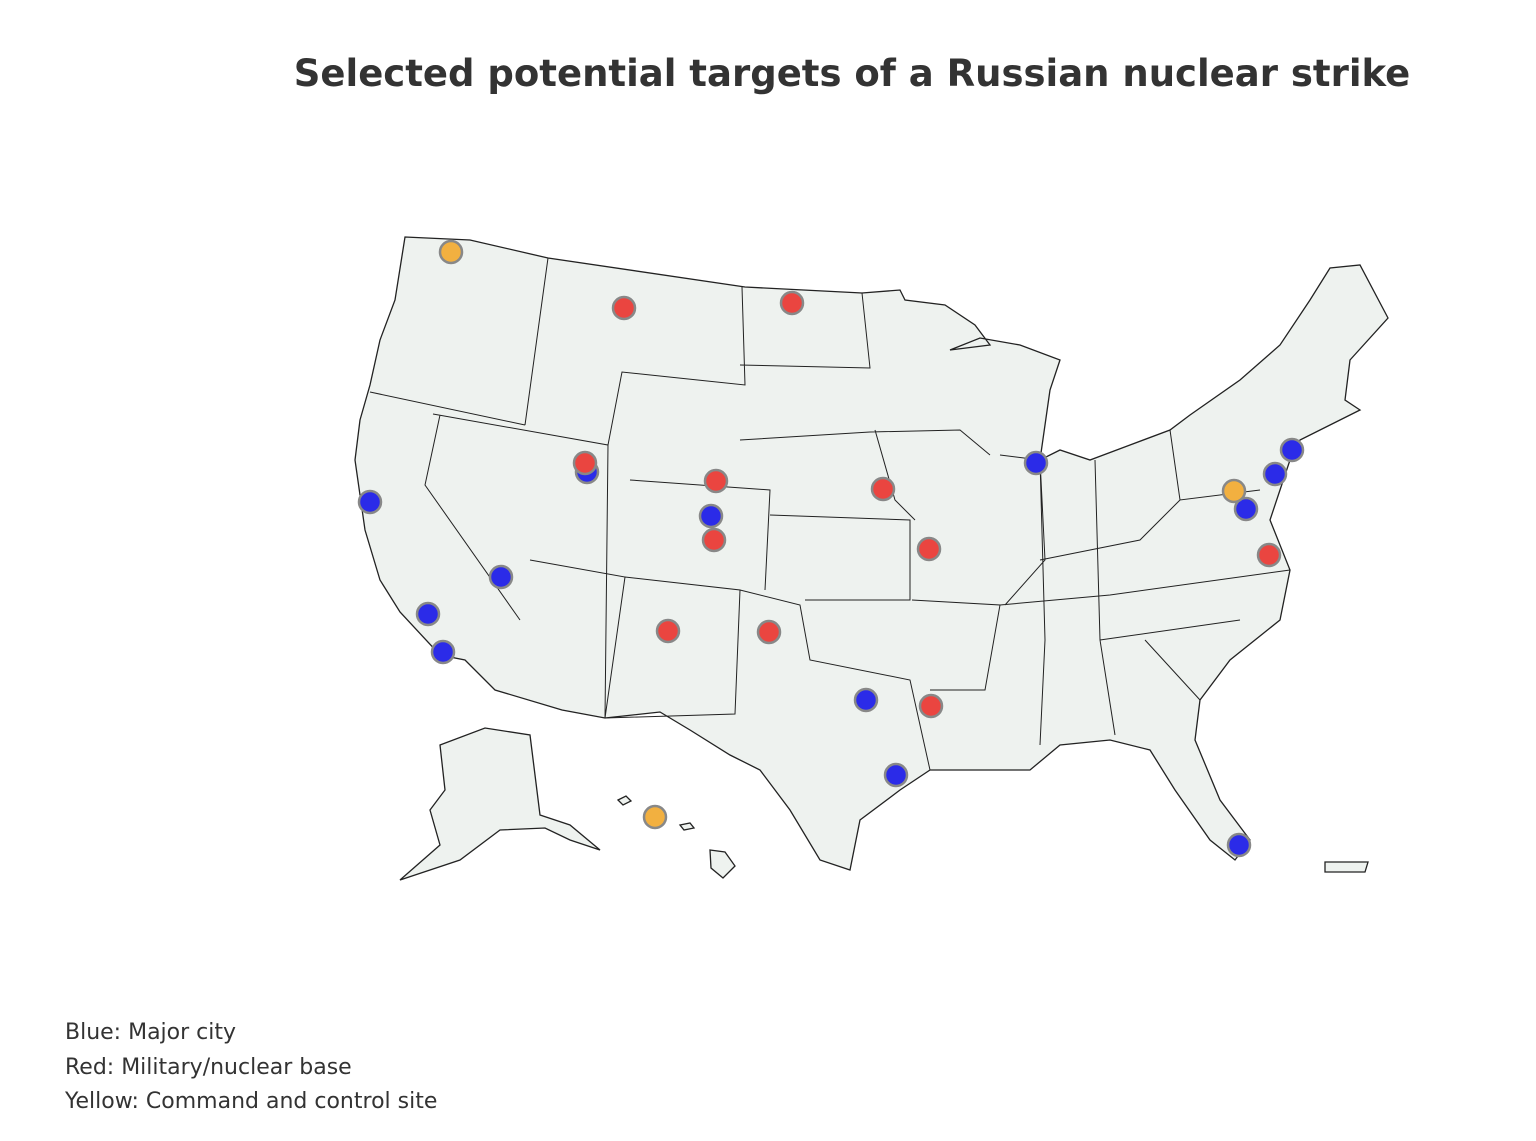 The width and height of the screenshot is (1536, 1141). I want to click on alaska, so click(500, 804).